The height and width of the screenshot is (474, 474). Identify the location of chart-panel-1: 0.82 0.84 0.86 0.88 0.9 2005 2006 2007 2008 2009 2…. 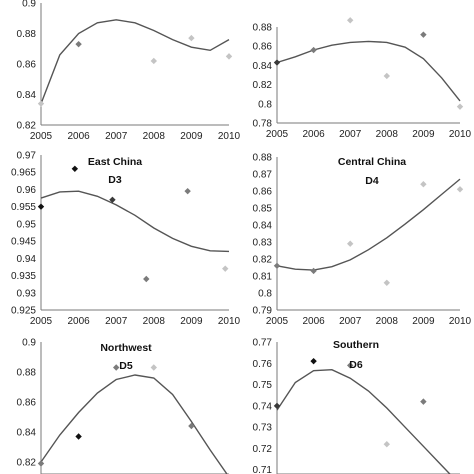
(129, 71).